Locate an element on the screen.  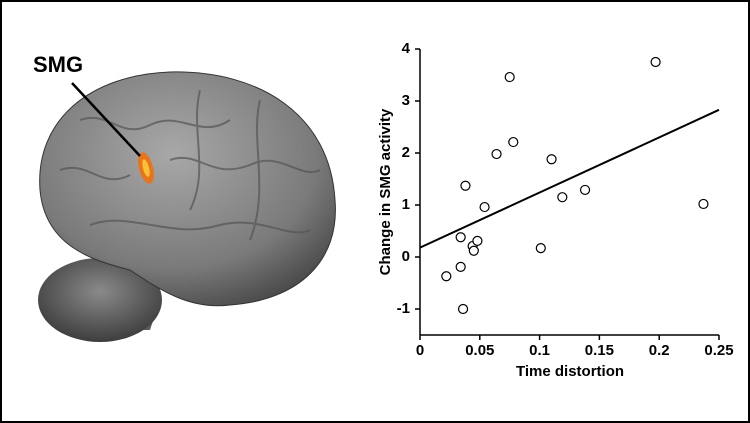
y-tick-label: 0 is located at coordinates (406, 256).